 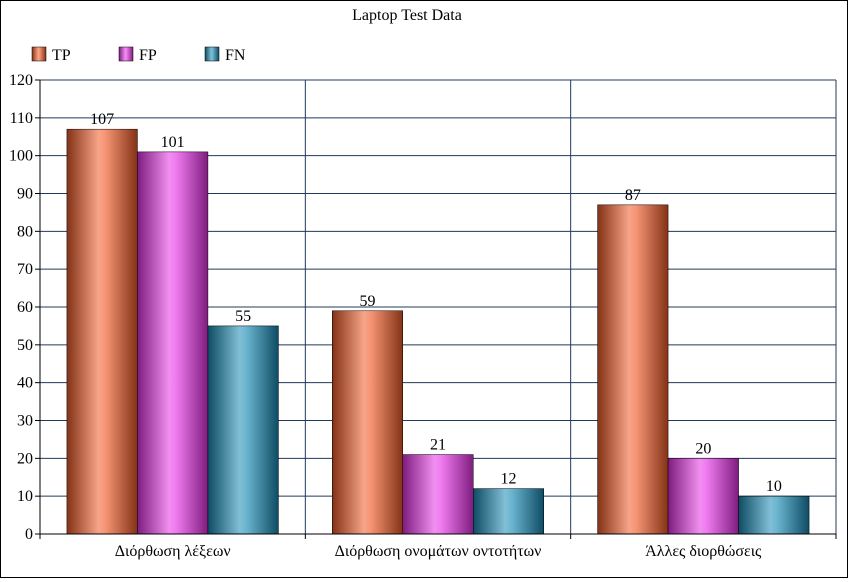 What do you see at coordinates (703, 448) in the screenshot?
I see `data-label: 20` at bounding box center [703, 448].